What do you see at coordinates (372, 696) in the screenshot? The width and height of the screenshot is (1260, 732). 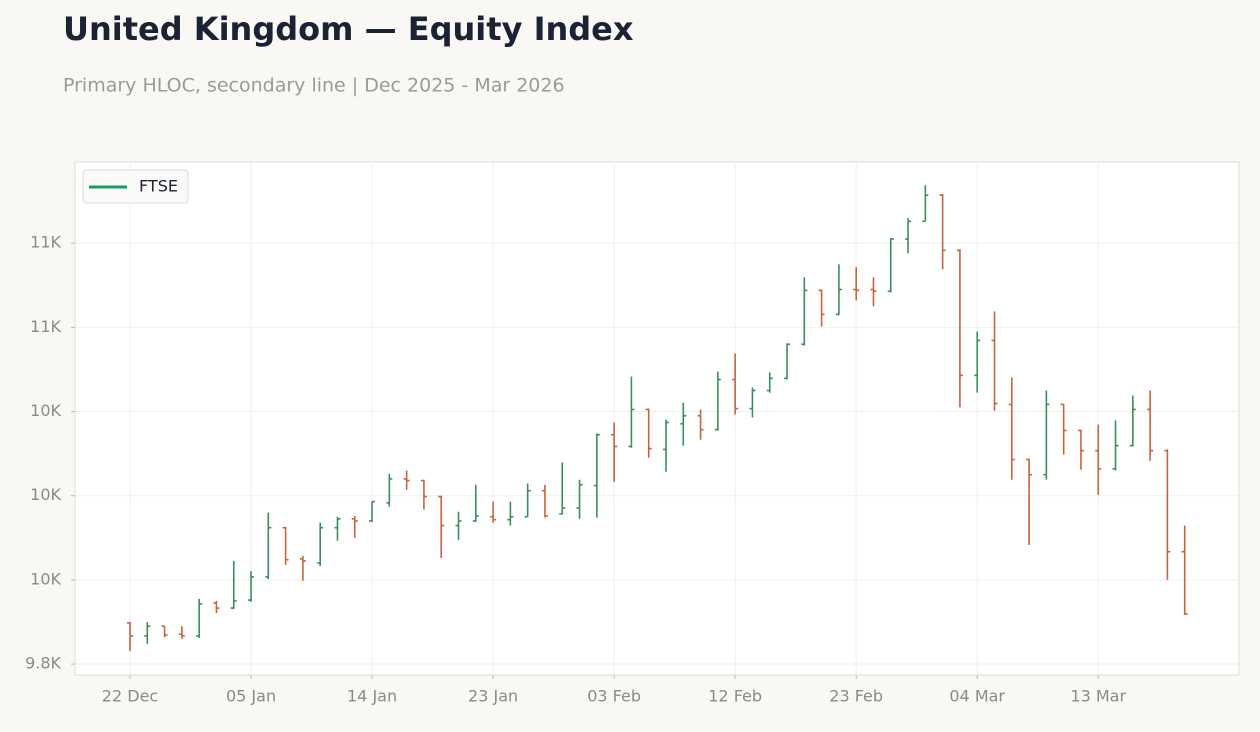 I see `x-tick-label: 14 Jan` at bounding box center [372, 696].